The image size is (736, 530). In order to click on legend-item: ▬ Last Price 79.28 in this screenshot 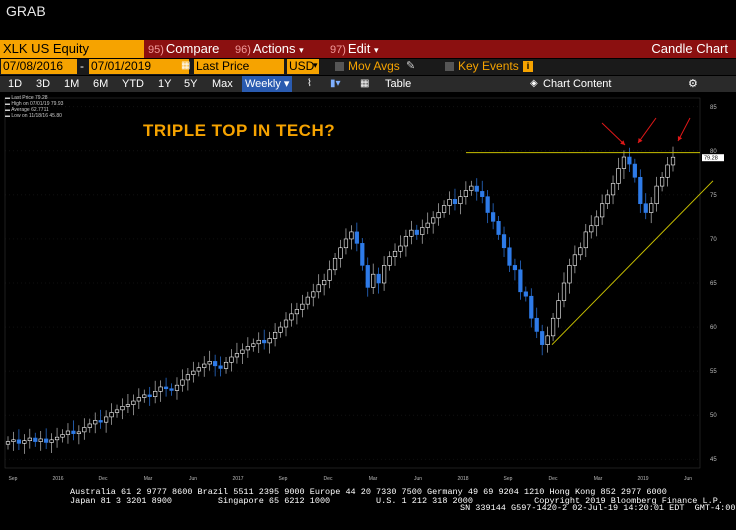, I will do `click(26, 98)`.